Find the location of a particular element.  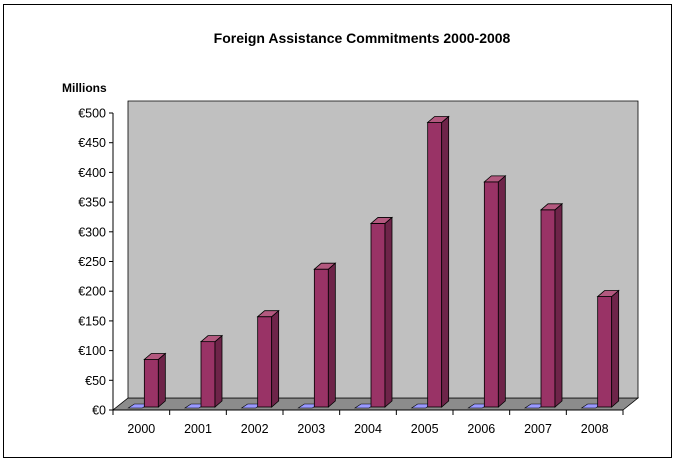

y-tick-label: €250 is located at coordinates (92, 262).